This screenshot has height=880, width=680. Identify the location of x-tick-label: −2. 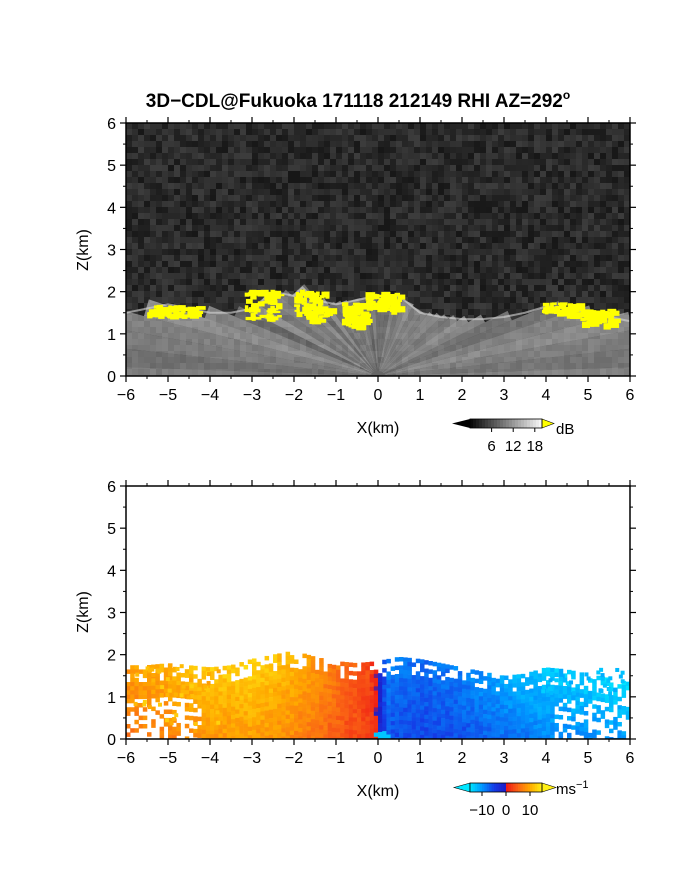
(294, 395).